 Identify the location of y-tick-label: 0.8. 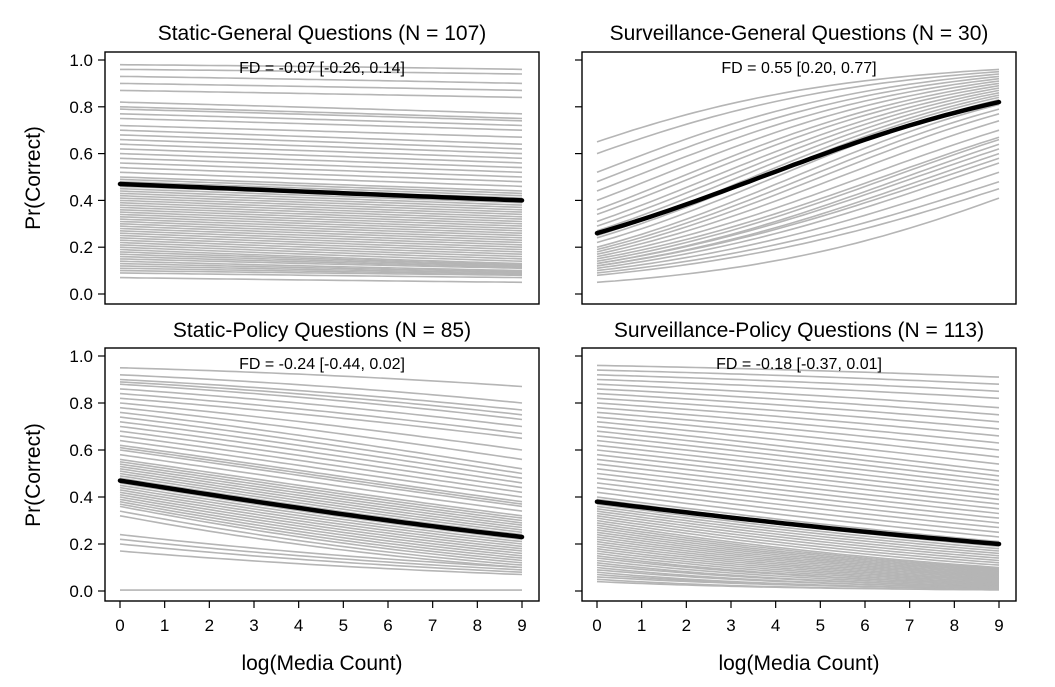
(81, 107).